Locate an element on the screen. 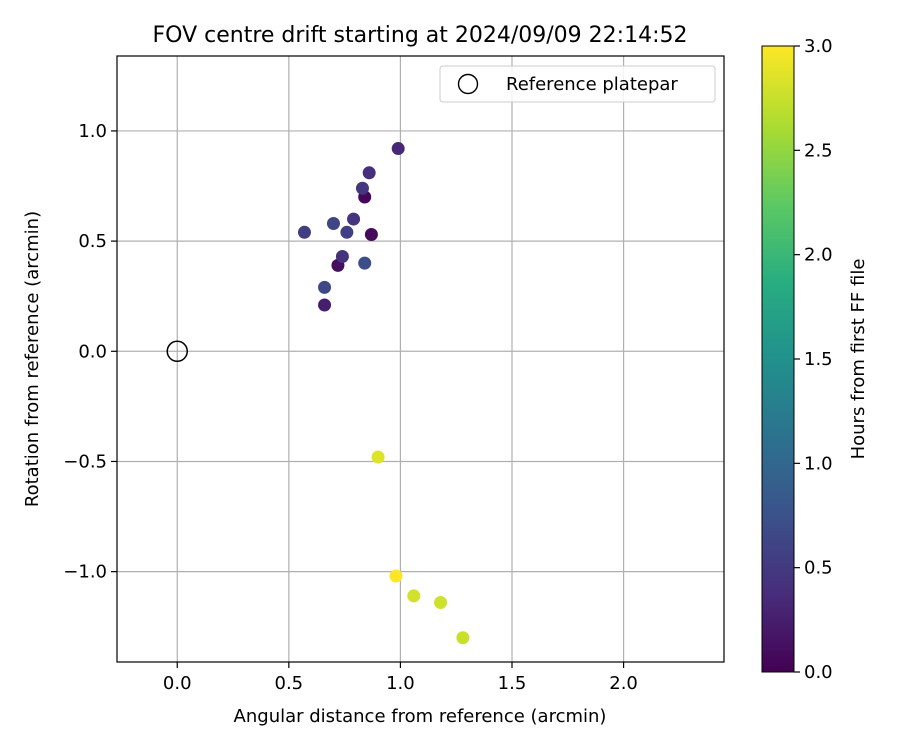 Image resolution: width=900 pixels, height=750 pixels. colorbar-gradient is located at coordinates (778, 359).